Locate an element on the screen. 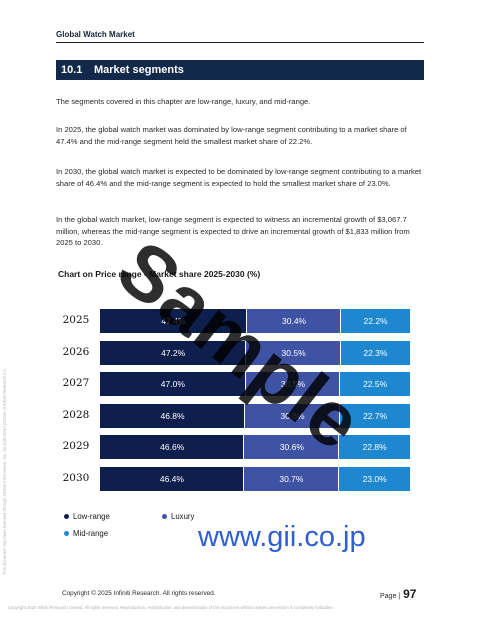  data-label: 30.7% is located at coordinates (291, 478).